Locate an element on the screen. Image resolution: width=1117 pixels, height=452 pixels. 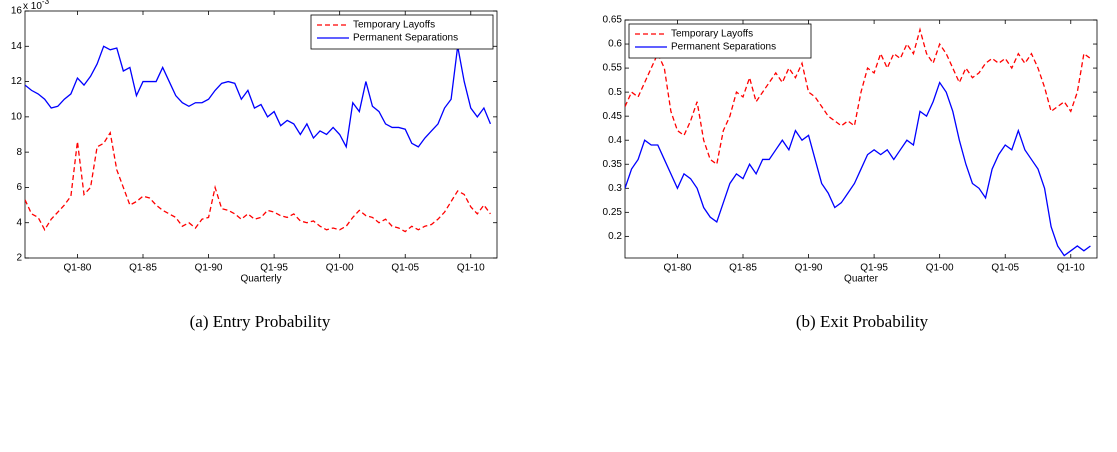
y-exponent-power: -3 is located at coordinates (46, 3).